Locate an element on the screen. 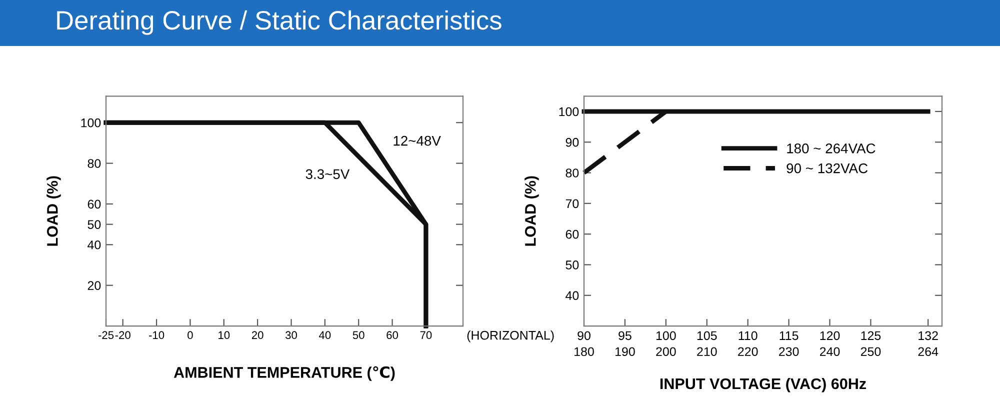 Image resolution: width=1000 pixels, height=404 pixels. series-label: 3.3~5V is located at coordinates (328, 174).